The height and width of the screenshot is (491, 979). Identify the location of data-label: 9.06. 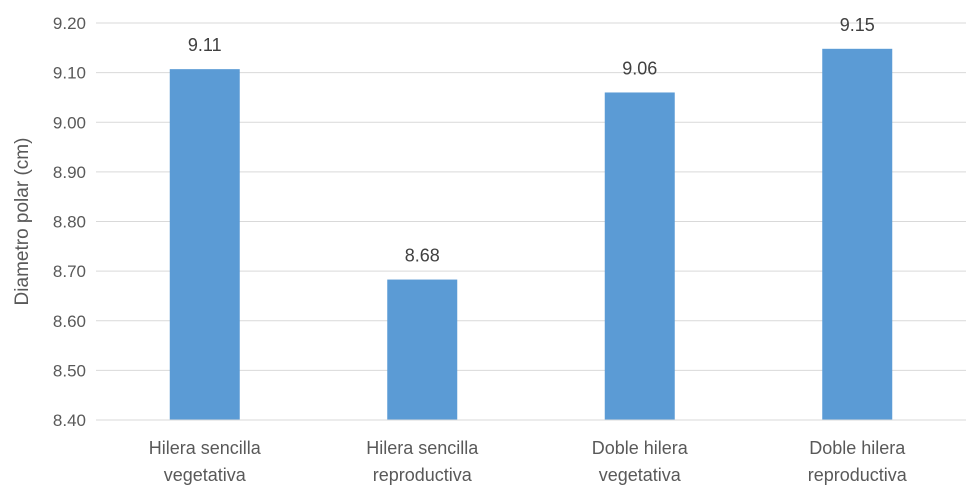
(639, 68).